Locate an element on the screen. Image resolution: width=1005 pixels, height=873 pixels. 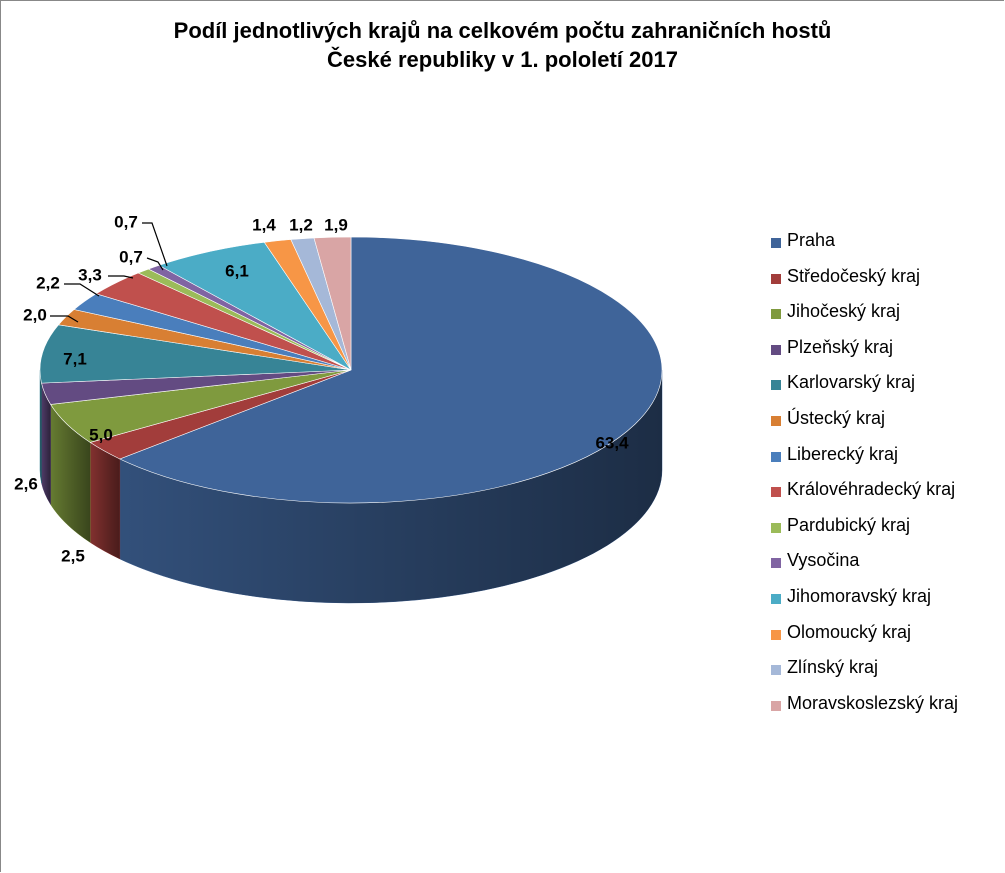
data-label-stredocesky-kraj: 2,5 is located at coordinates (73, 555).